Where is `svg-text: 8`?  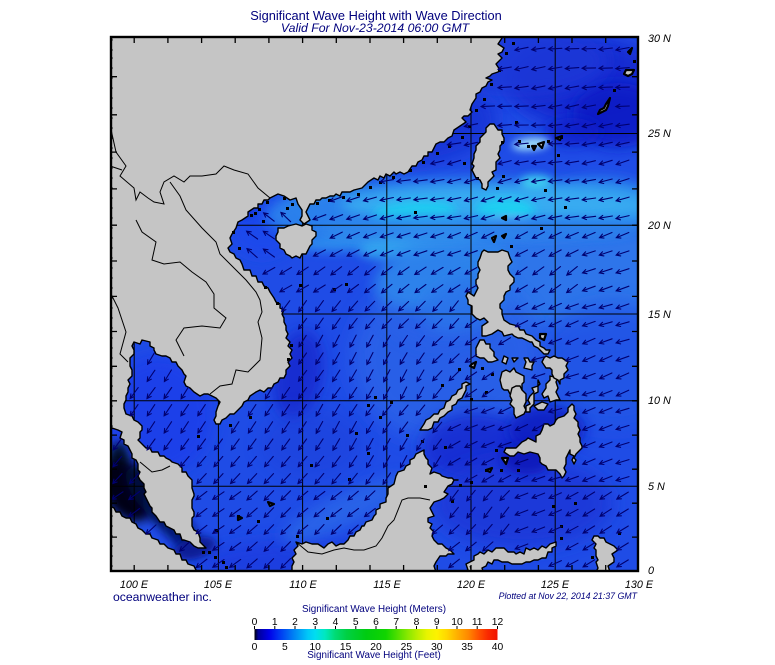
svg-text: 8 is located at coordinates (417, 622).